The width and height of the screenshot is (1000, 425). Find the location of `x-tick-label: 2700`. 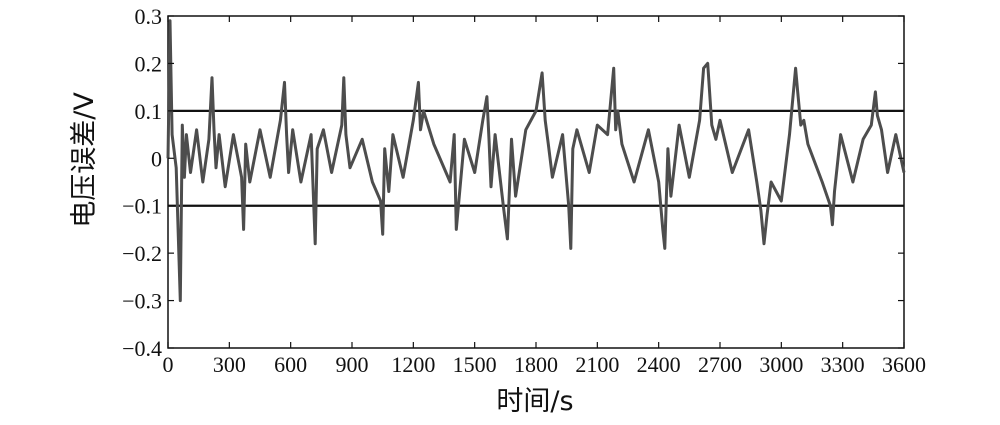

x-tick-label: 2700 is located at coordinates (720, 364).